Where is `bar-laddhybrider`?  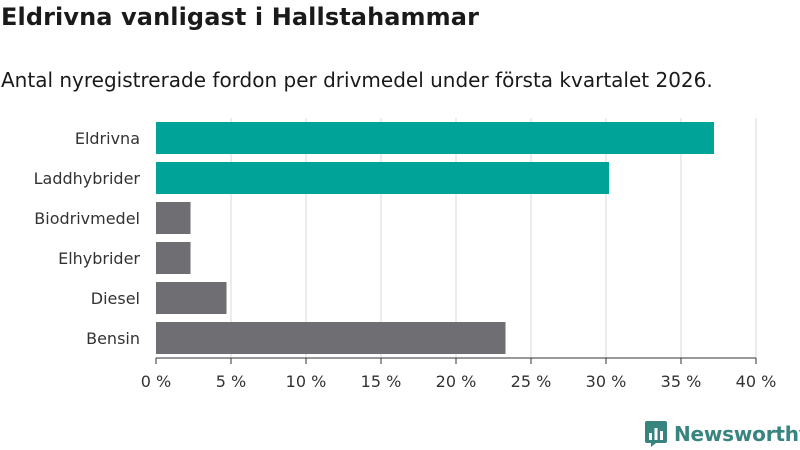
bar-laddhybrider is located at coordinates (382, 178).